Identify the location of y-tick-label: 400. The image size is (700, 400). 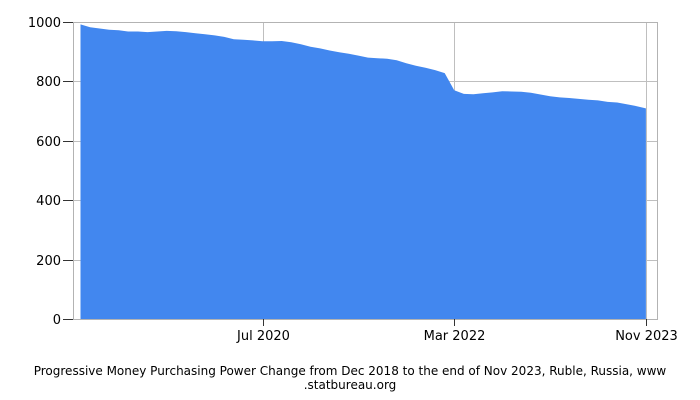
(48, 201).